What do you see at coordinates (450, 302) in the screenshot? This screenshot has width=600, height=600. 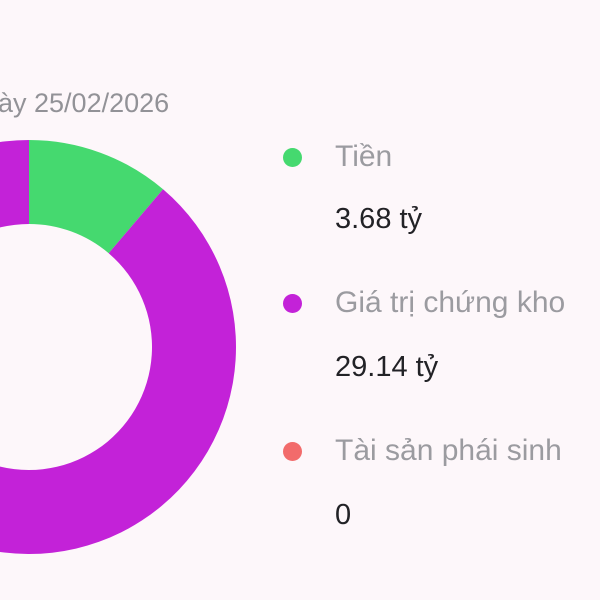 I see `legend-label: Giá trị chứng kho` at bounding box center [450, 302].